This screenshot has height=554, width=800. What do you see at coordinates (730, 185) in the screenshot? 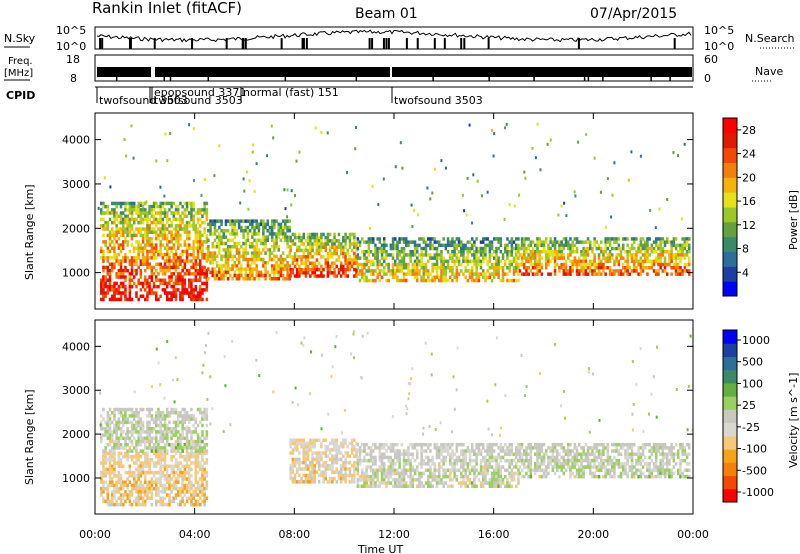
I see `power-colorbar-swatch` at bounding box center [730, 185].